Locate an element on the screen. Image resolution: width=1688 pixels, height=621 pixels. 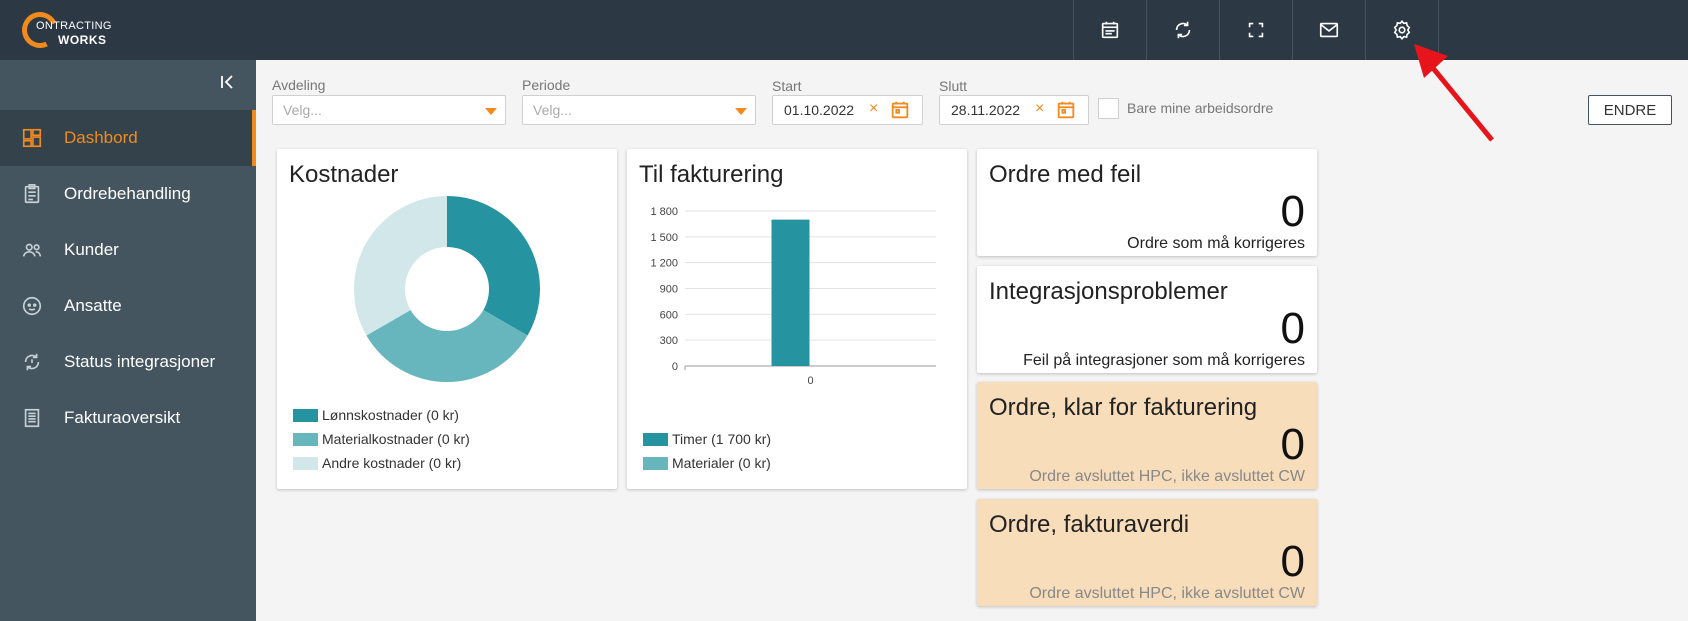
endre-button: ENDRE is located at coordinates (1630, 110).